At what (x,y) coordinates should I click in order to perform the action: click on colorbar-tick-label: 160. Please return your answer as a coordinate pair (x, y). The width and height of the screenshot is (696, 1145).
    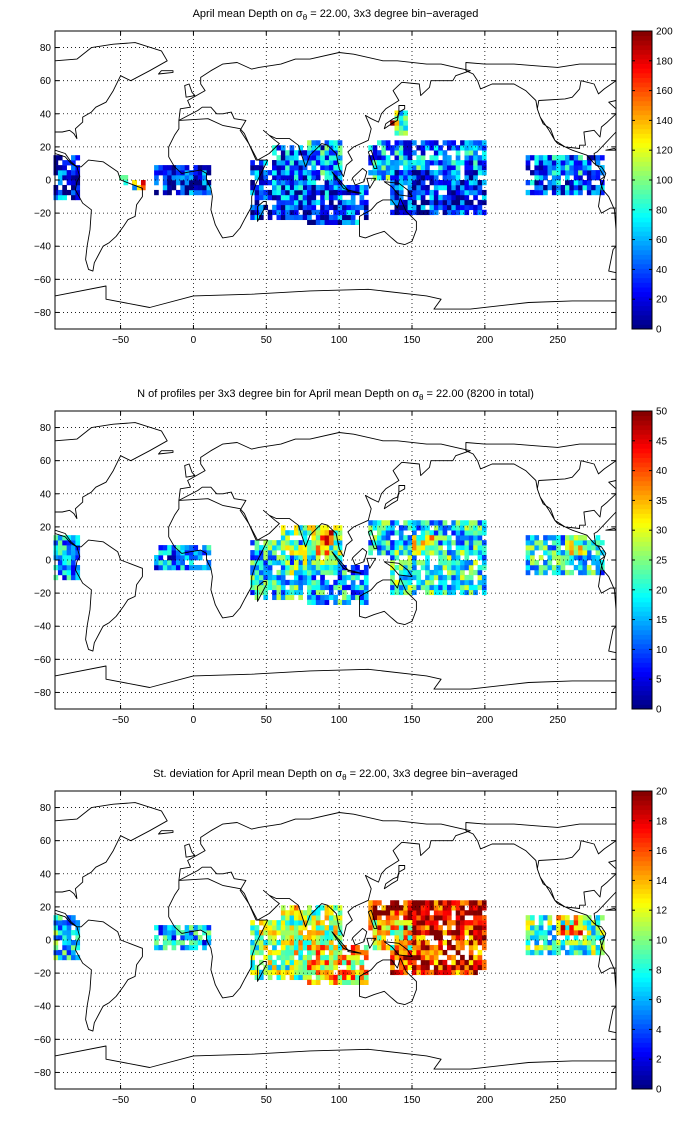
    Looking at the image, I should click on (664, 91).